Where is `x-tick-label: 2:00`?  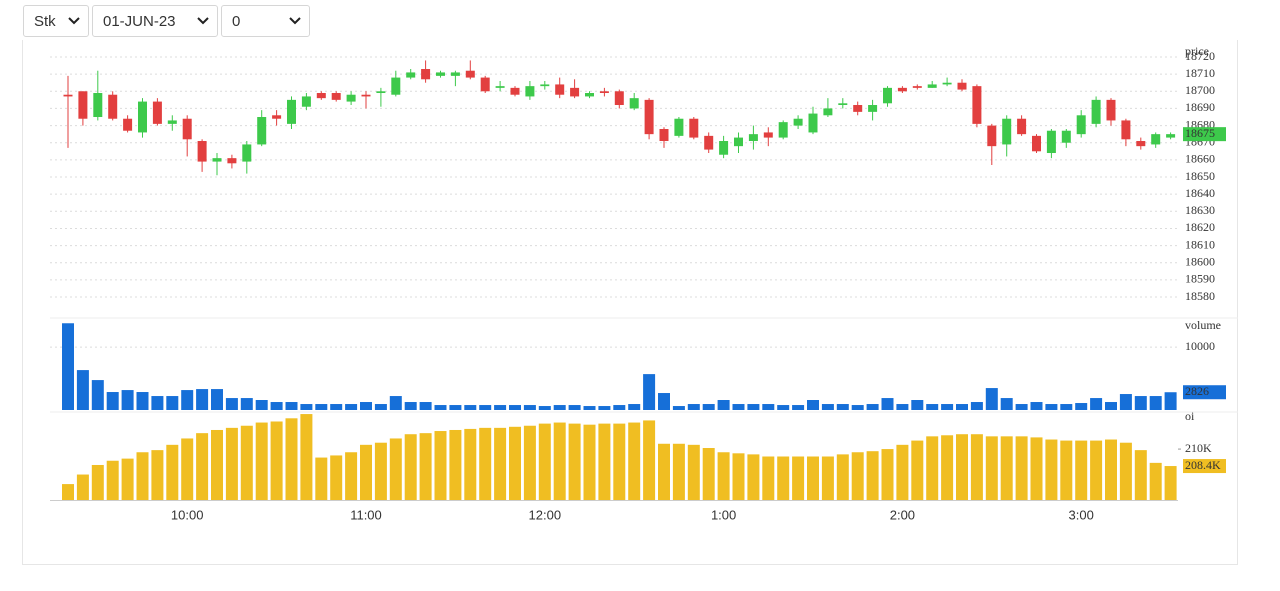 x-tick-label: 2:00 is located at coordinates (902, 514).